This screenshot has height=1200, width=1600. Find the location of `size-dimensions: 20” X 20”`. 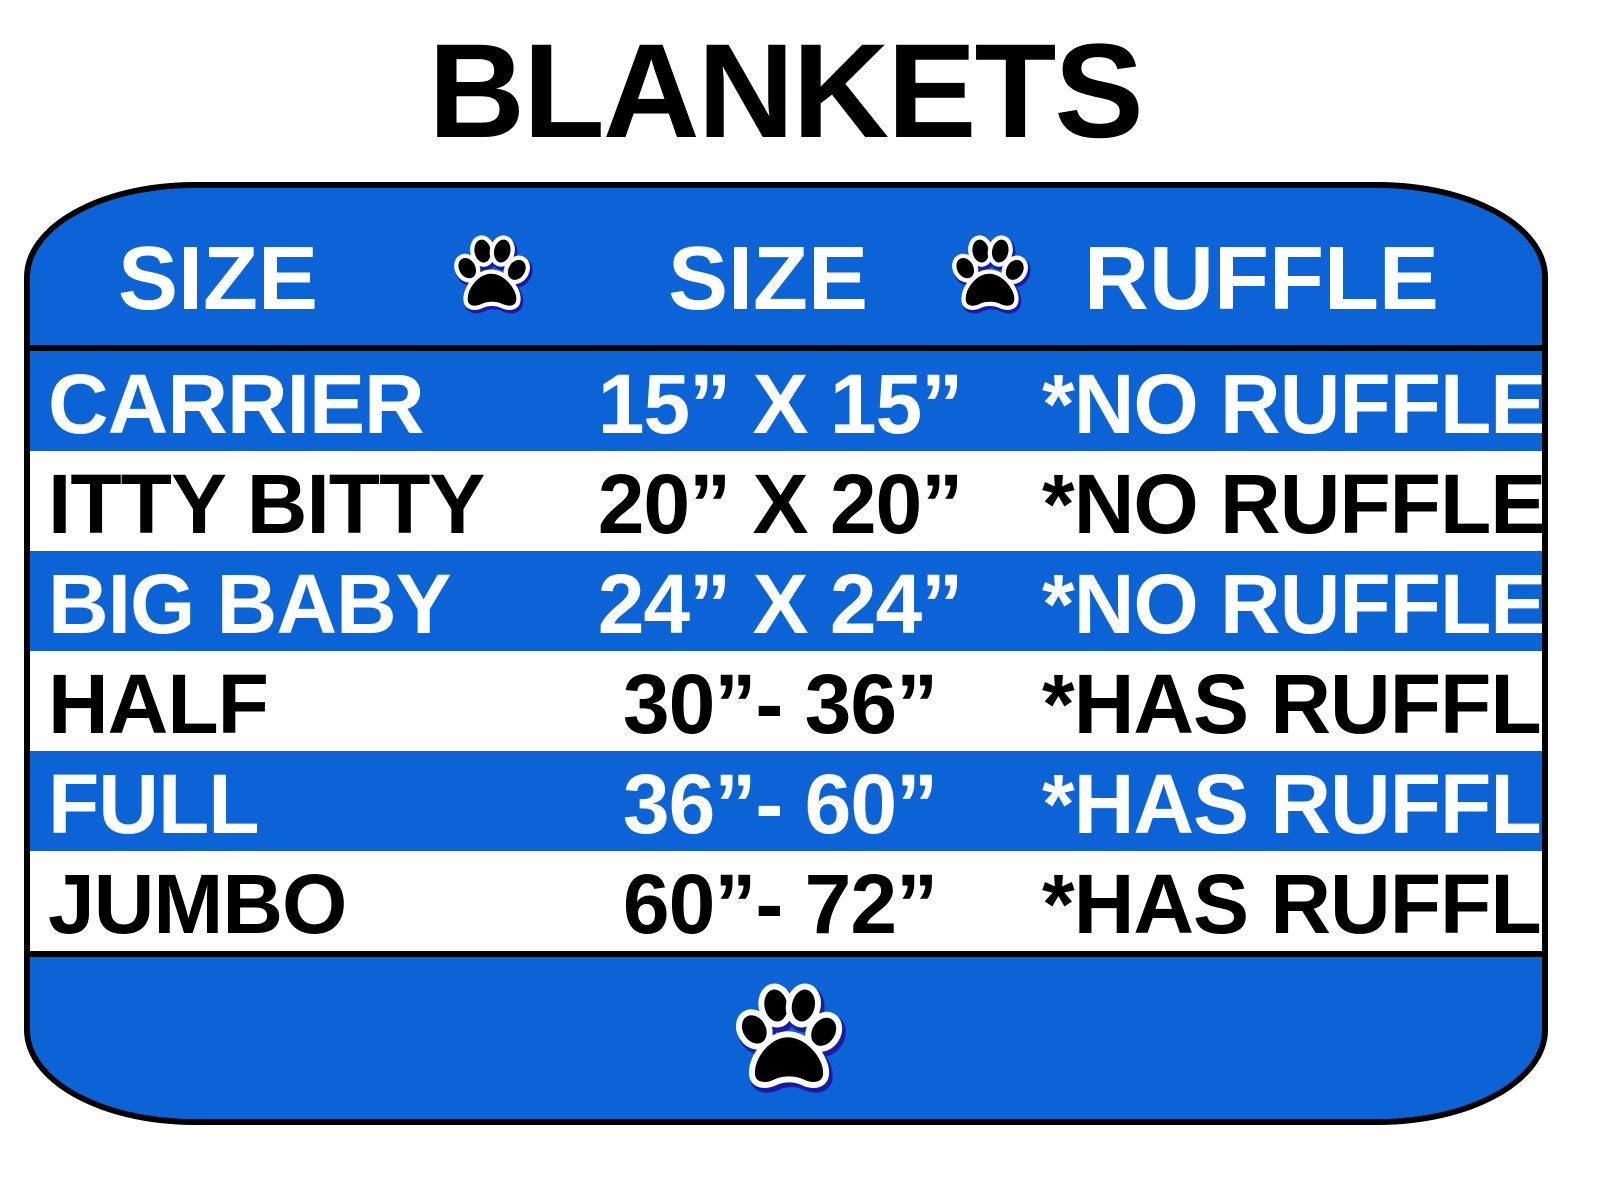

size-dimensions: 20” X 20” is located at coordinates (780, 504).